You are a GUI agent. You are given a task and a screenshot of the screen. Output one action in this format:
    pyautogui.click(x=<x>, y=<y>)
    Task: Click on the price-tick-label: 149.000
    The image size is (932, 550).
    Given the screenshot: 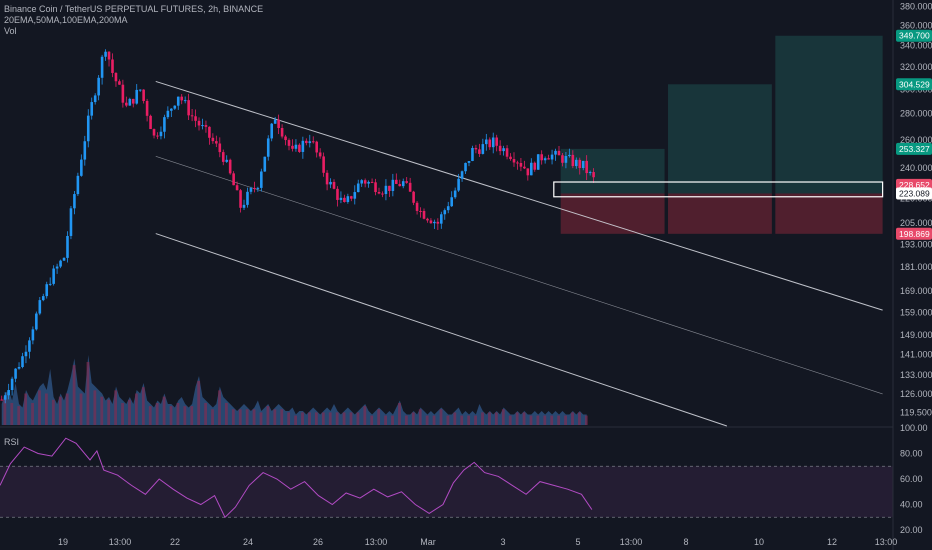 What is the action you would take?
    pyautogui.click(x=916, y=335)
    